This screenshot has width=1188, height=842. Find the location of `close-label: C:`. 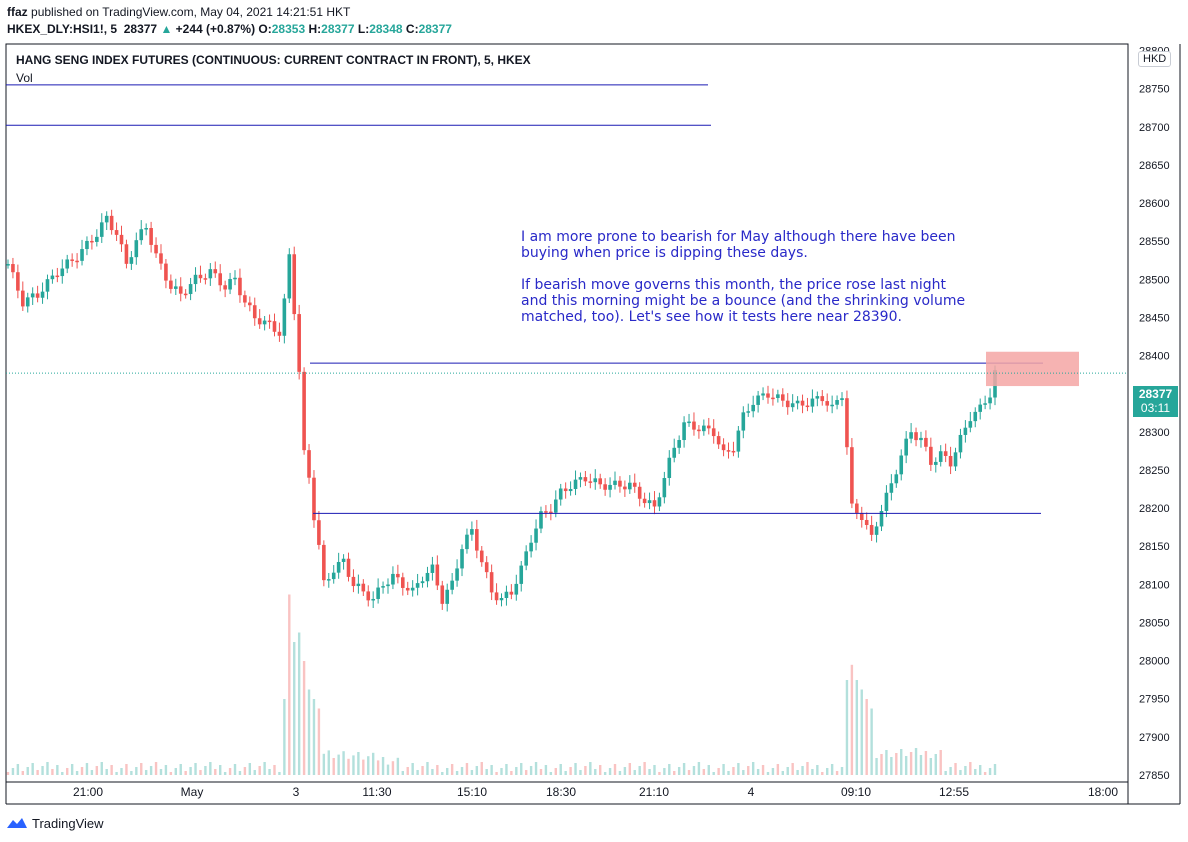

close-label: C: is located at coordinates (412, 29).